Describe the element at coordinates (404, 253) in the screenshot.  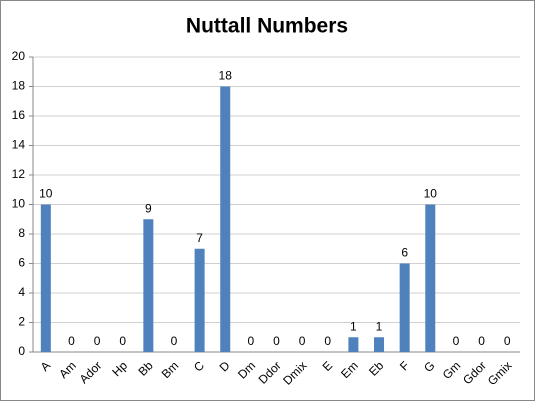
I see `data-label: 6` at that location.